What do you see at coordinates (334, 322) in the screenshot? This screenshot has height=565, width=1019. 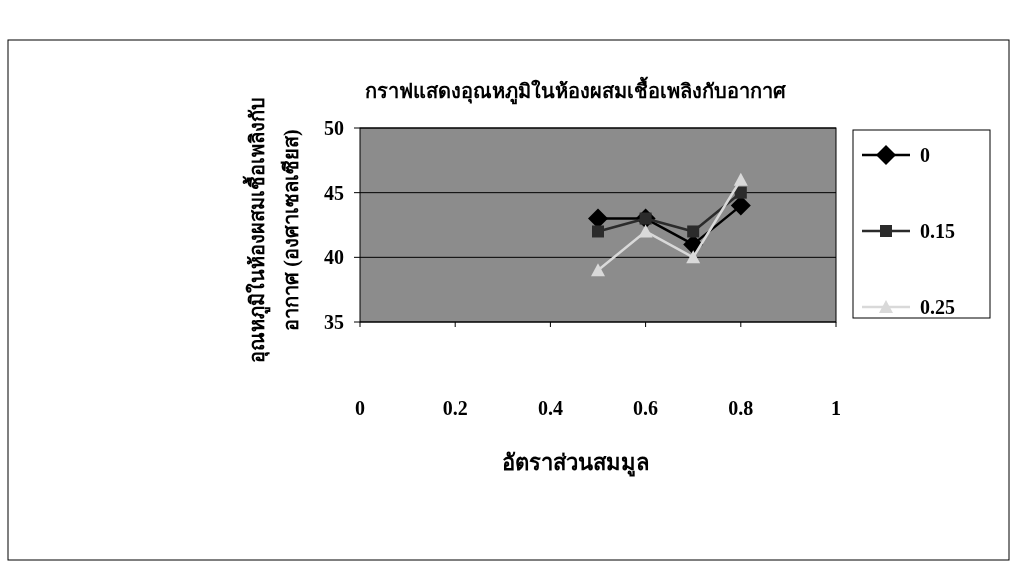 I see `y-tick-label: 35` at bounding box center [334, 322].